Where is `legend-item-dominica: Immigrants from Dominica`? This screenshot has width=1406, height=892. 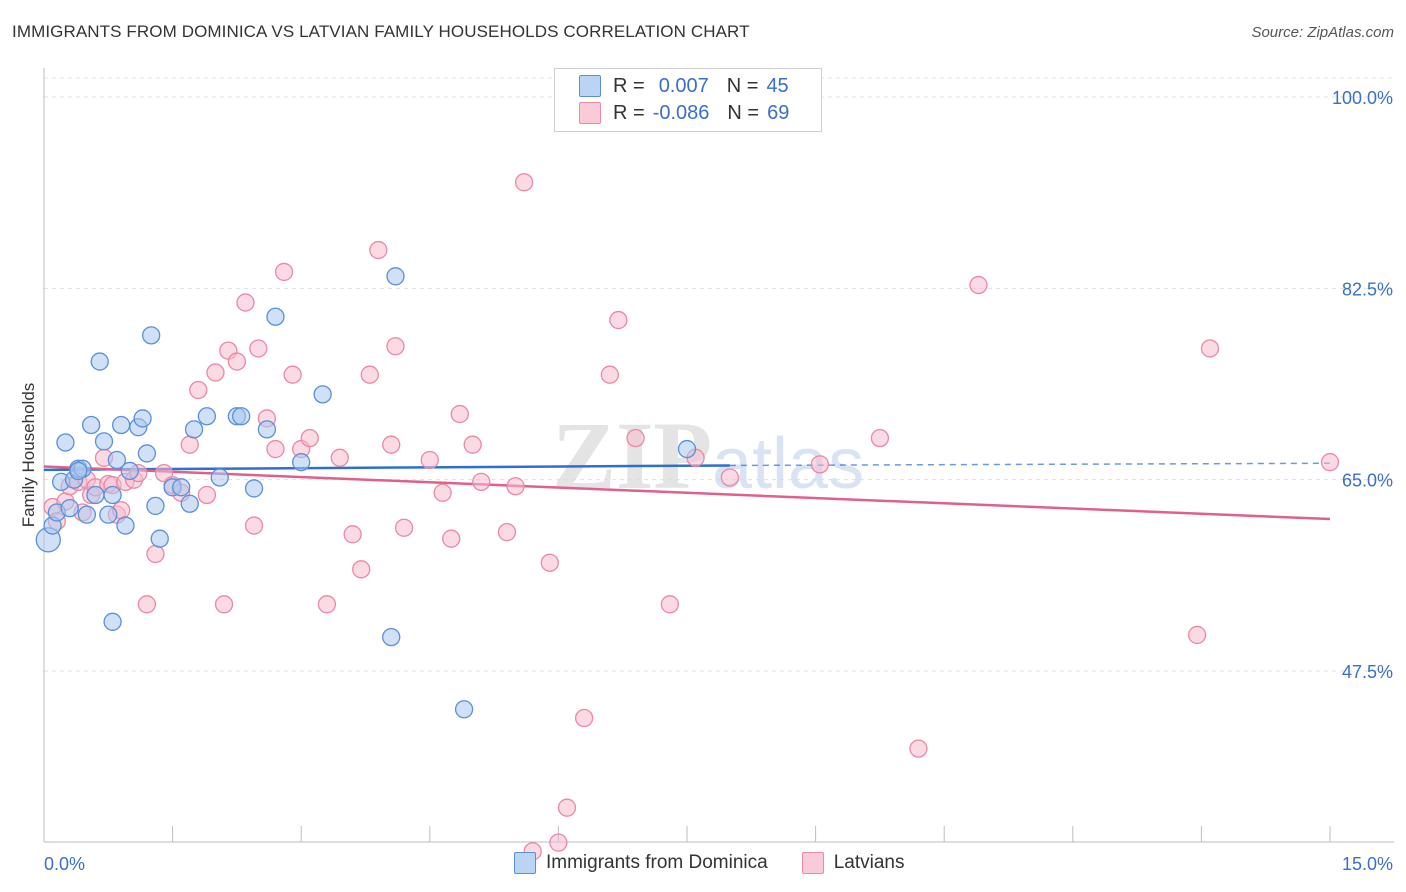
legend-item-dominica: Immigrants from Dominica is located at coordinates (641, 863).